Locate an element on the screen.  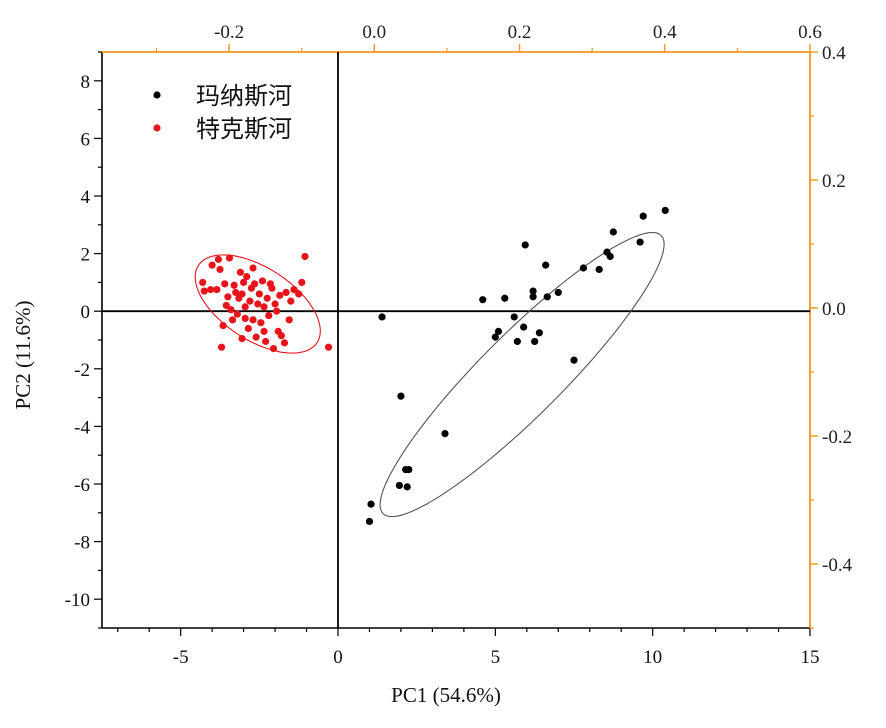
y2-tick-label: 0.0 is located at coordinates (834, 309).